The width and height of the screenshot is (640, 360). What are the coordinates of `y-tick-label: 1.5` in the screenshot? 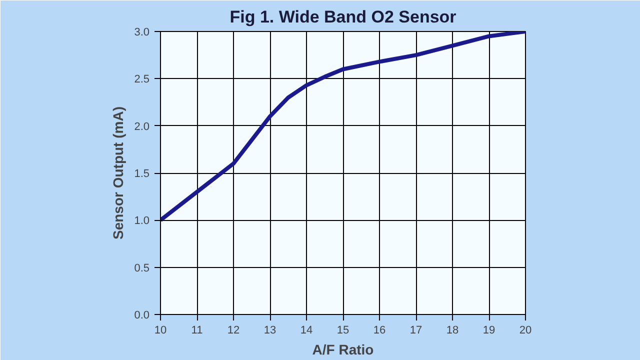 It's located at (142, 174).